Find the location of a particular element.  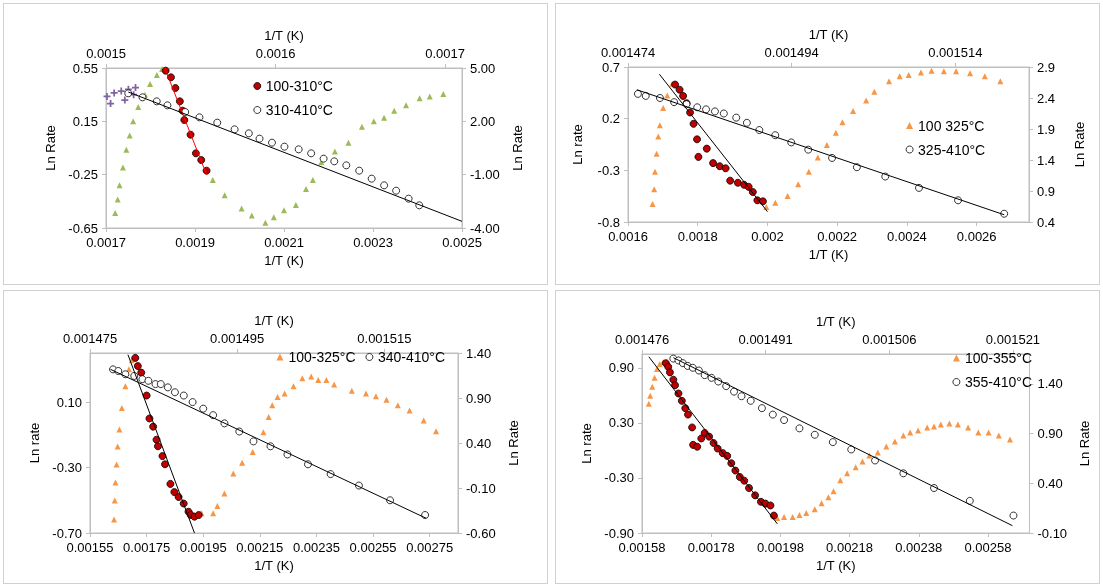

legend-label: 100-355°C is located at coordinates (998, 358).